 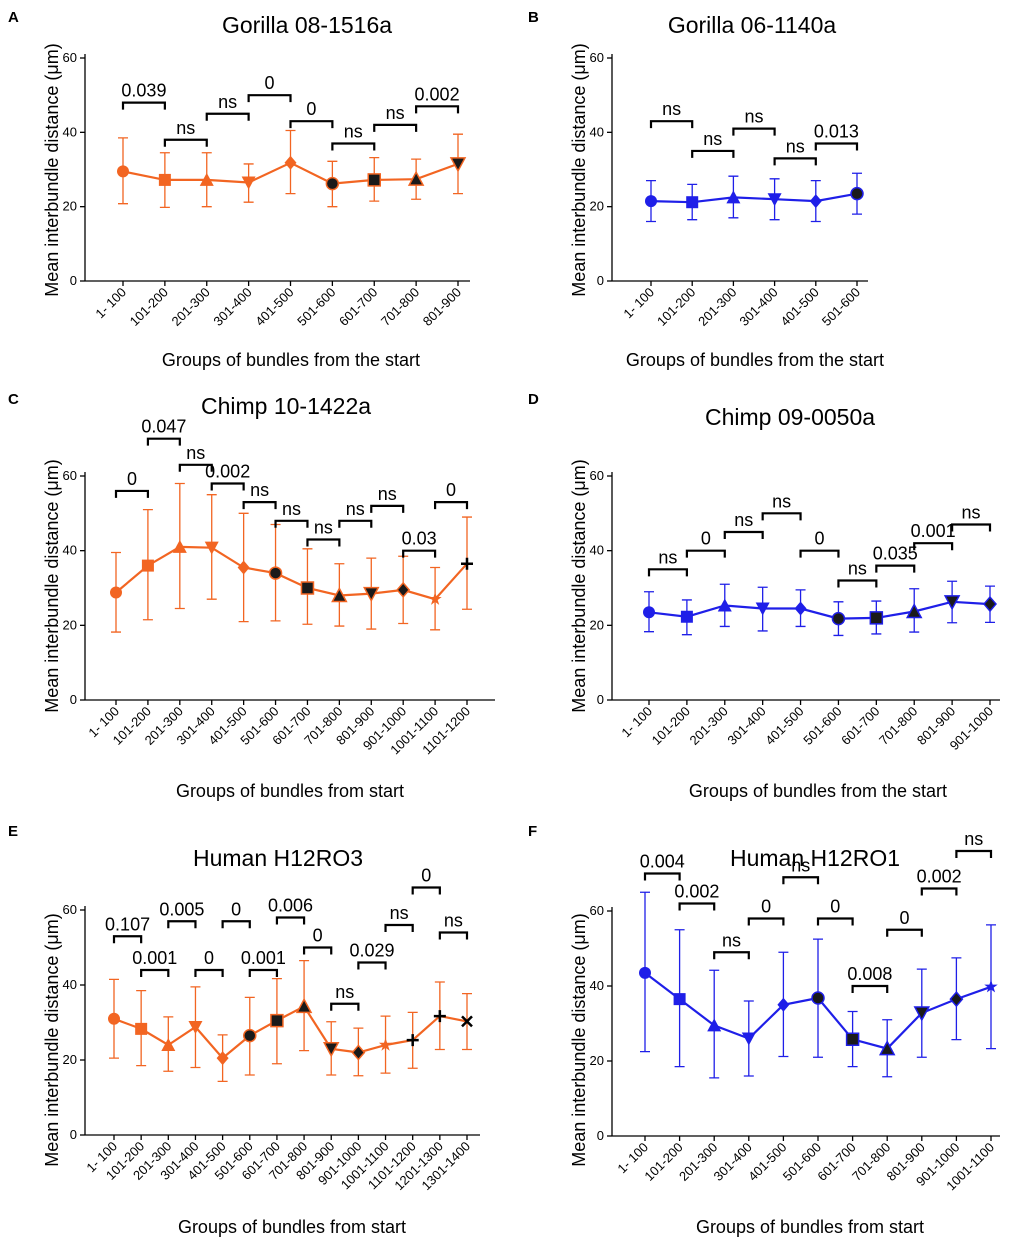 I want to click on significance-label: 0.035, so click(x=895, y=554).